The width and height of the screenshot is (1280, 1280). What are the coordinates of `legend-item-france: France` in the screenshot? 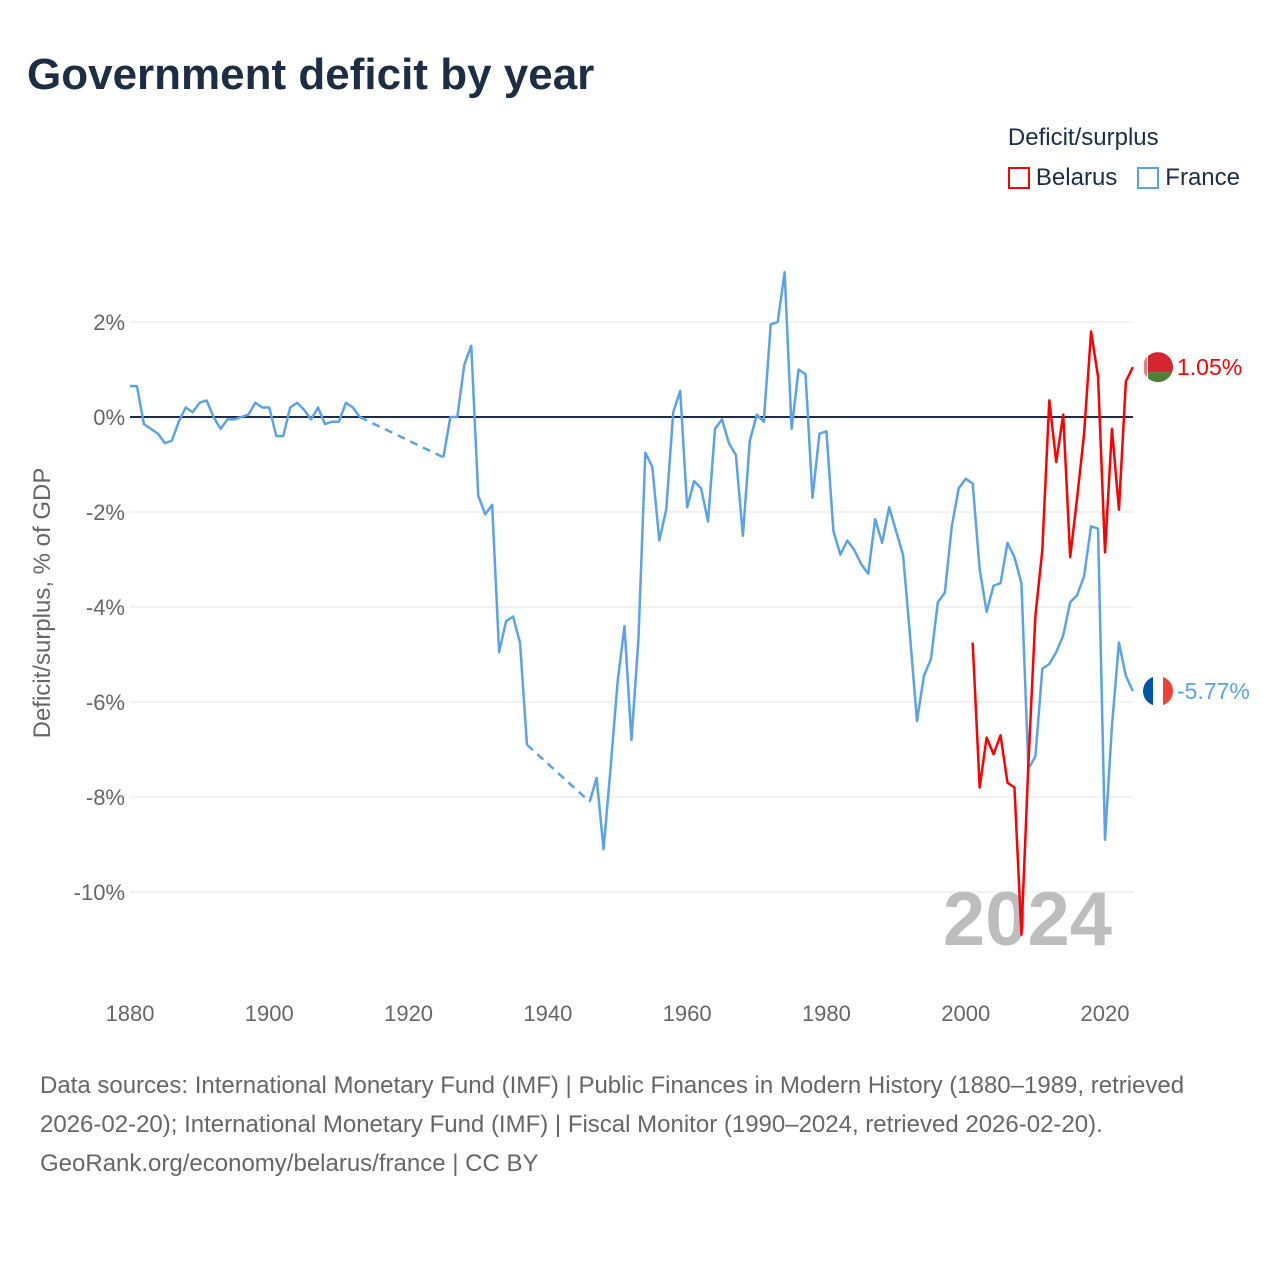 It's located at (1188, 178).